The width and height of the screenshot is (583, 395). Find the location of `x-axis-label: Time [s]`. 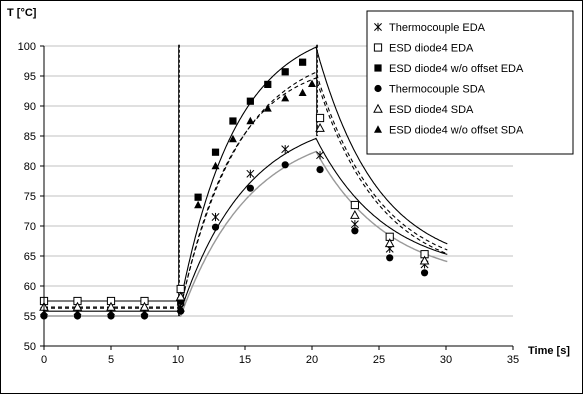

x-axis-label: Time [s] is located at coordinates (549, 351).